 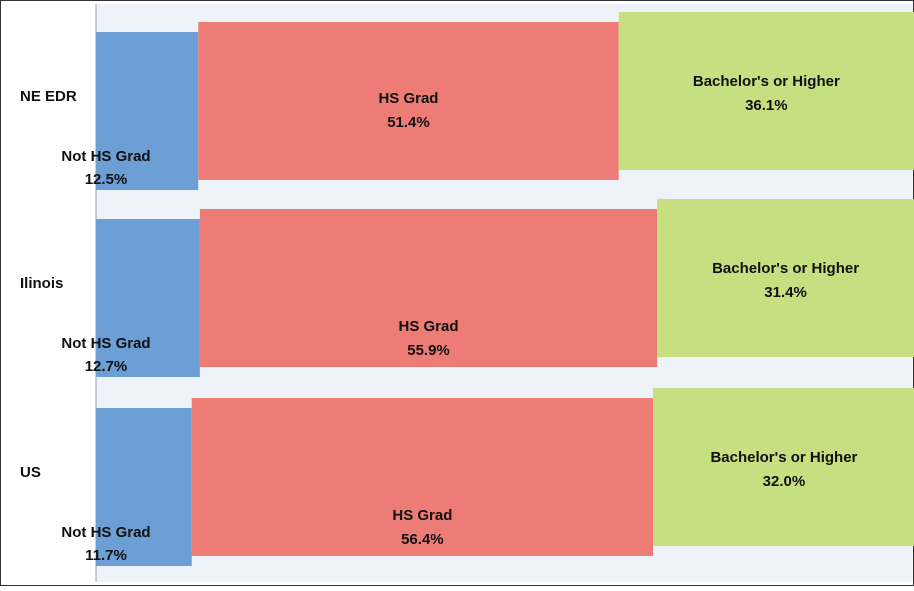 I want to click on data-label-value: 36.1%, so click(x=766, y=105).